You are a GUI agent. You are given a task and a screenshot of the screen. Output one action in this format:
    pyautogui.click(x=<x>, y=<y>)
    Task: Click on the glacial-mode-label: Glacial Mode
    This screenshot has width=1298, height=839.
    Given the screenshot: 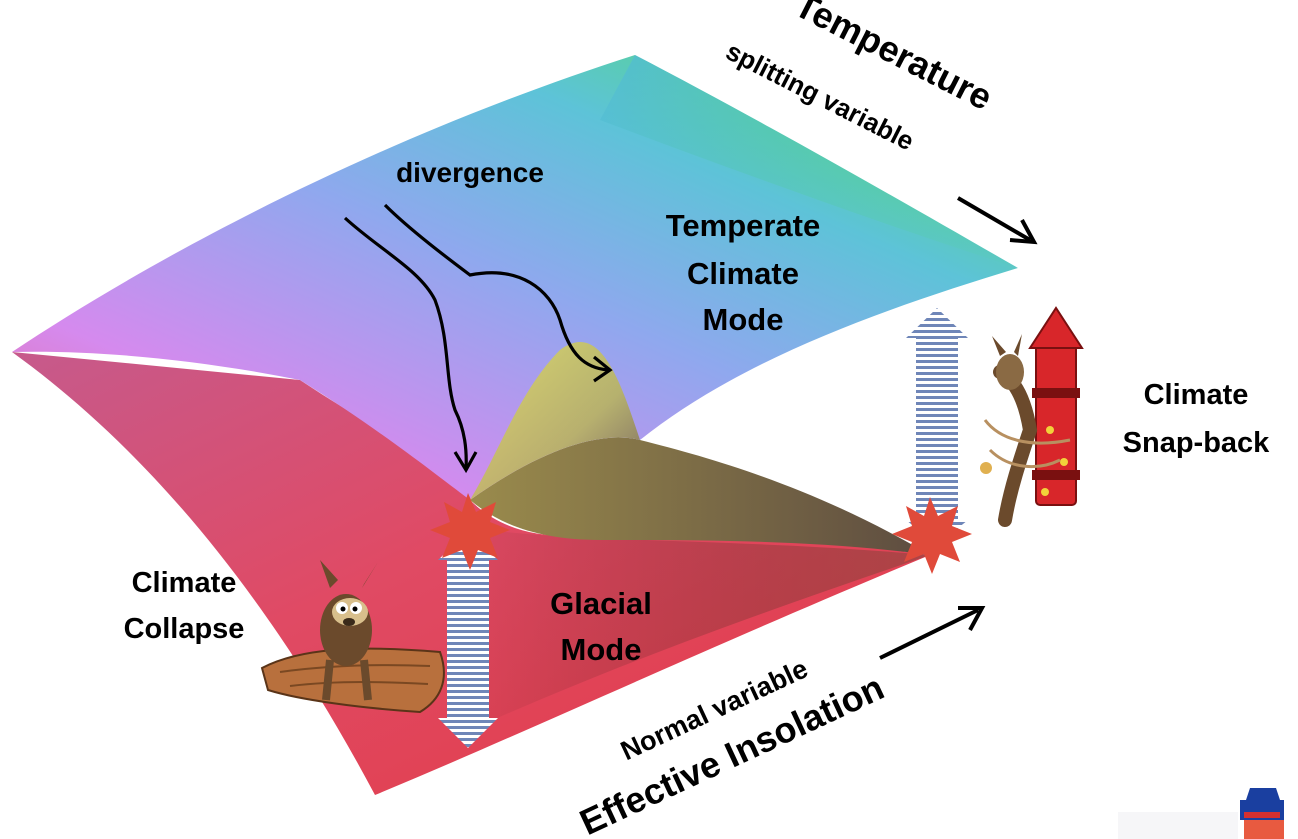 What is the action you would take?
    pyautogui.click(x=601, y=626)
    